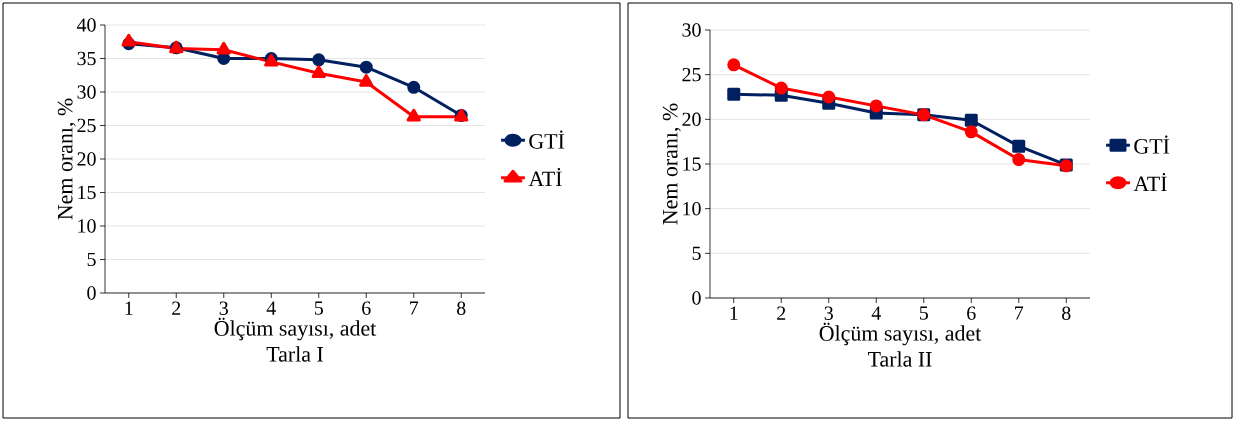  Describe the element at coordinates (900, 359) in the screenshot. I see `text: Tarla II` at that location.